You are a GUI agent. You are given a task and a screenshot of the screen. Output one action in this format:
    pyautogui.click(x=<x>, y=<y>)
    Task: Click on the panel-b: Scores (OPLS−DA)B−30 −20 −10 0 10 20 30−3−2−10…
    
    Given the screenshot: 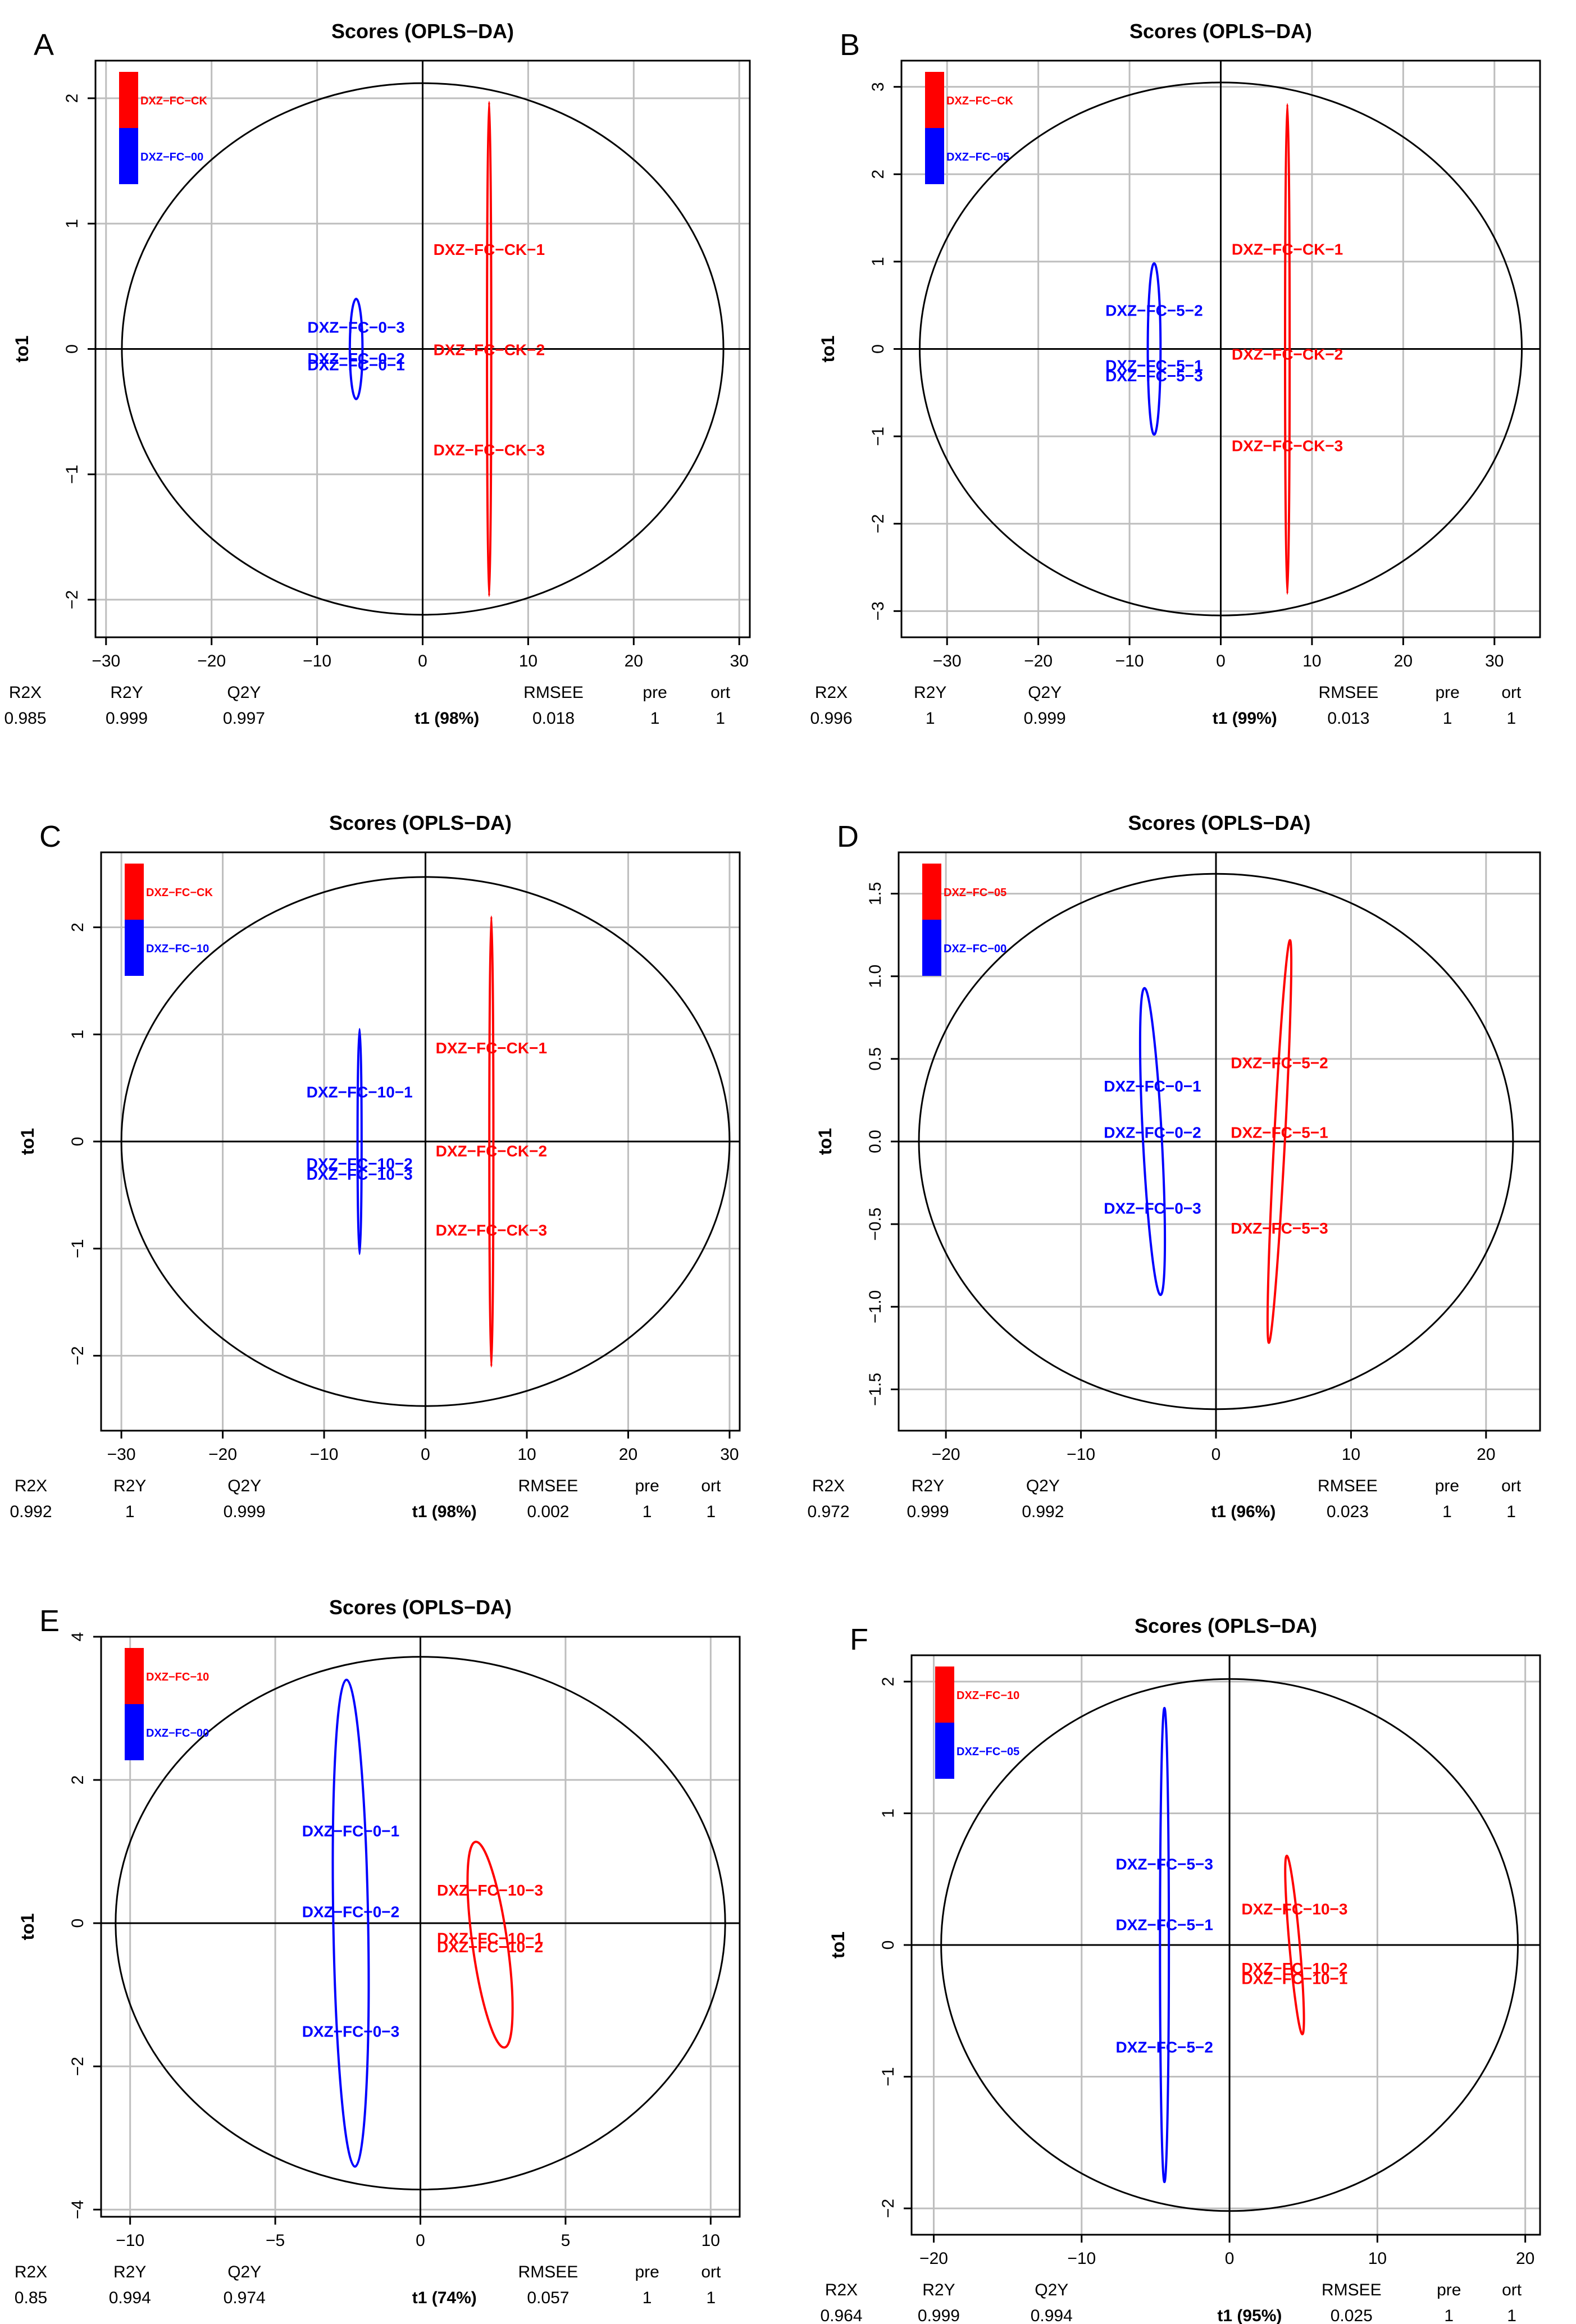 What is the action you would take?
    pyautogui.click(x=1176, y=374)
    